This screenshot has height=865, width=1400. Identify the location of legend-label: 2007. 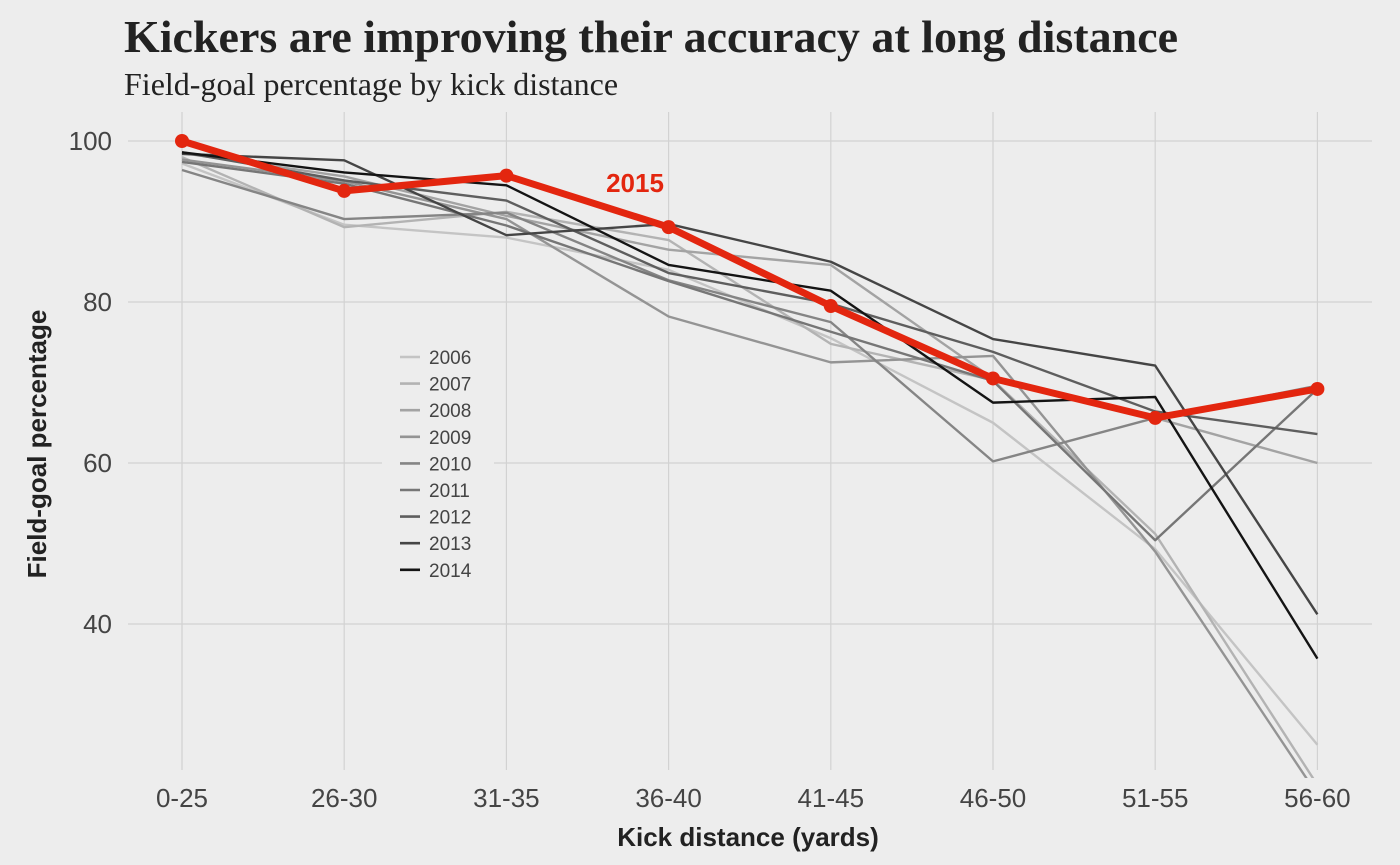
(450, 385).